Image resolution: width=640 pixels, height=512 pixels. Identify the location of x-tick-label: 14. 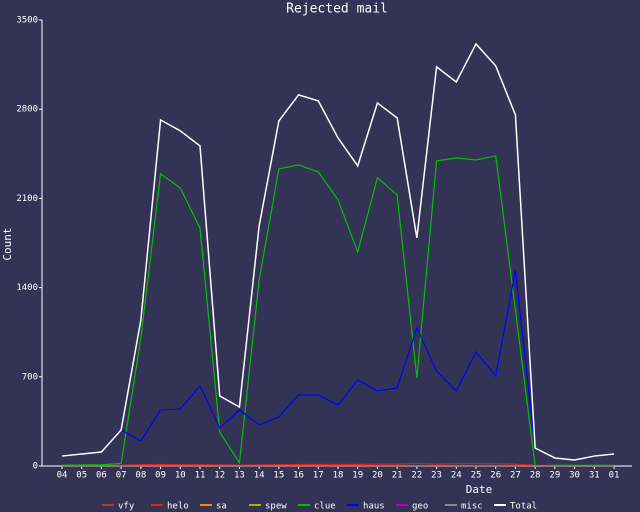
(259, 476).